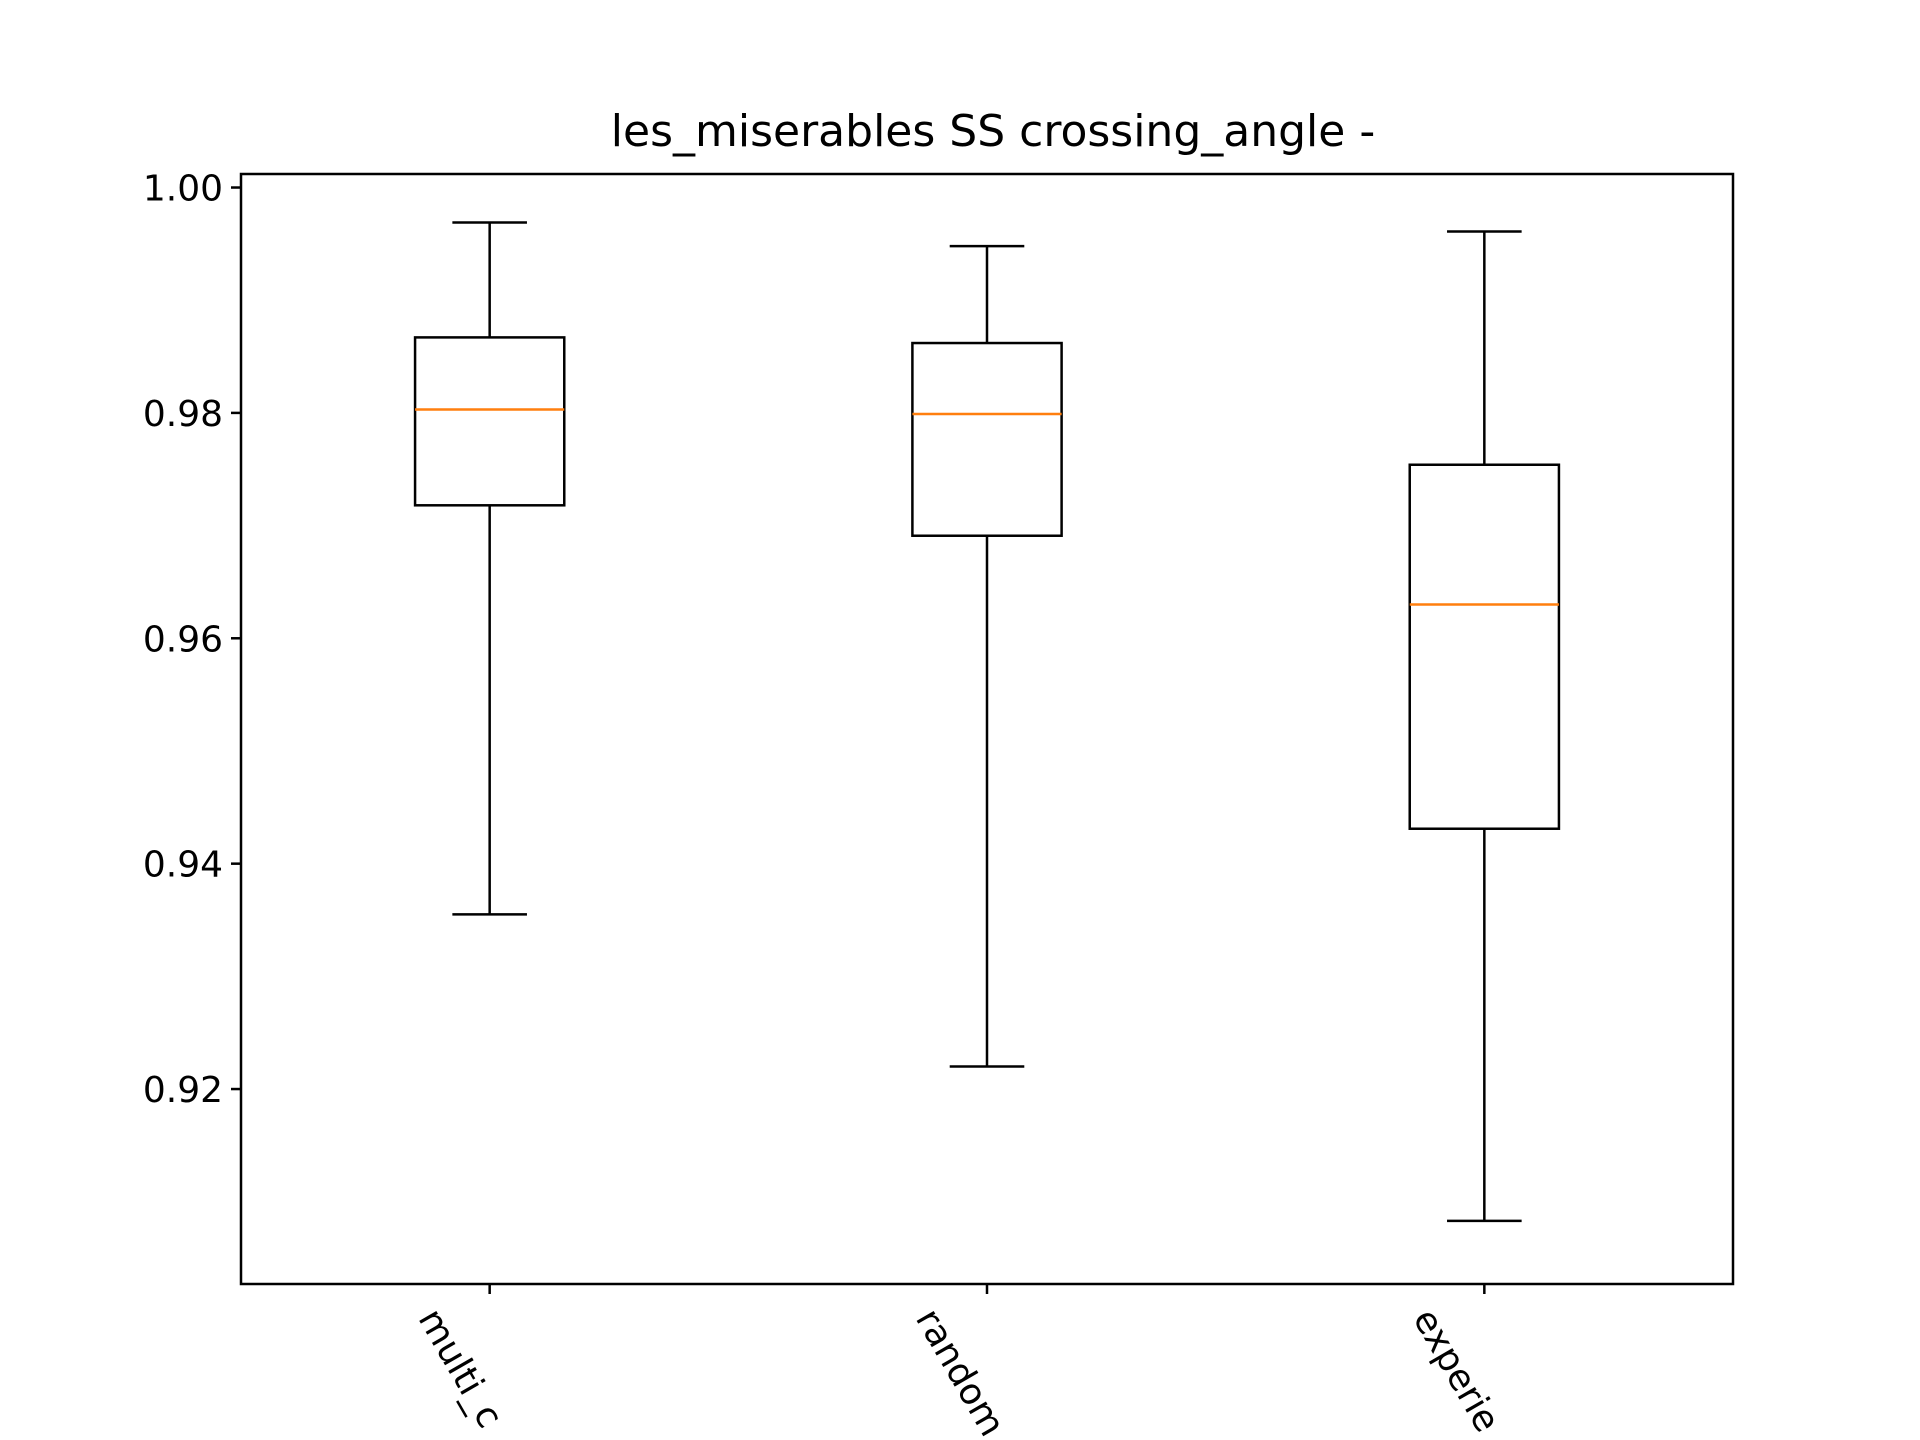 This screenshot has height=1440, width=1920. What do you see at coordinates (183, 865) in the screenshot?
I see `y-tick-label: 0.94` at bounding box center [183, 865].